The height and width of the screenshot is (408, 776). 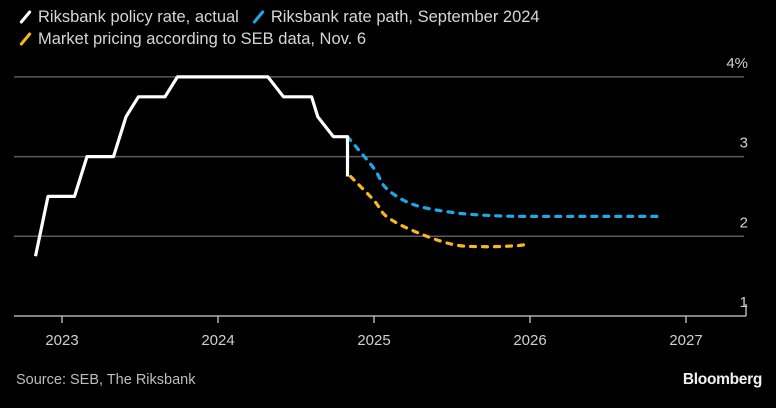 I want to click on y-tick-label: 4%, so click(x=737, y=63).